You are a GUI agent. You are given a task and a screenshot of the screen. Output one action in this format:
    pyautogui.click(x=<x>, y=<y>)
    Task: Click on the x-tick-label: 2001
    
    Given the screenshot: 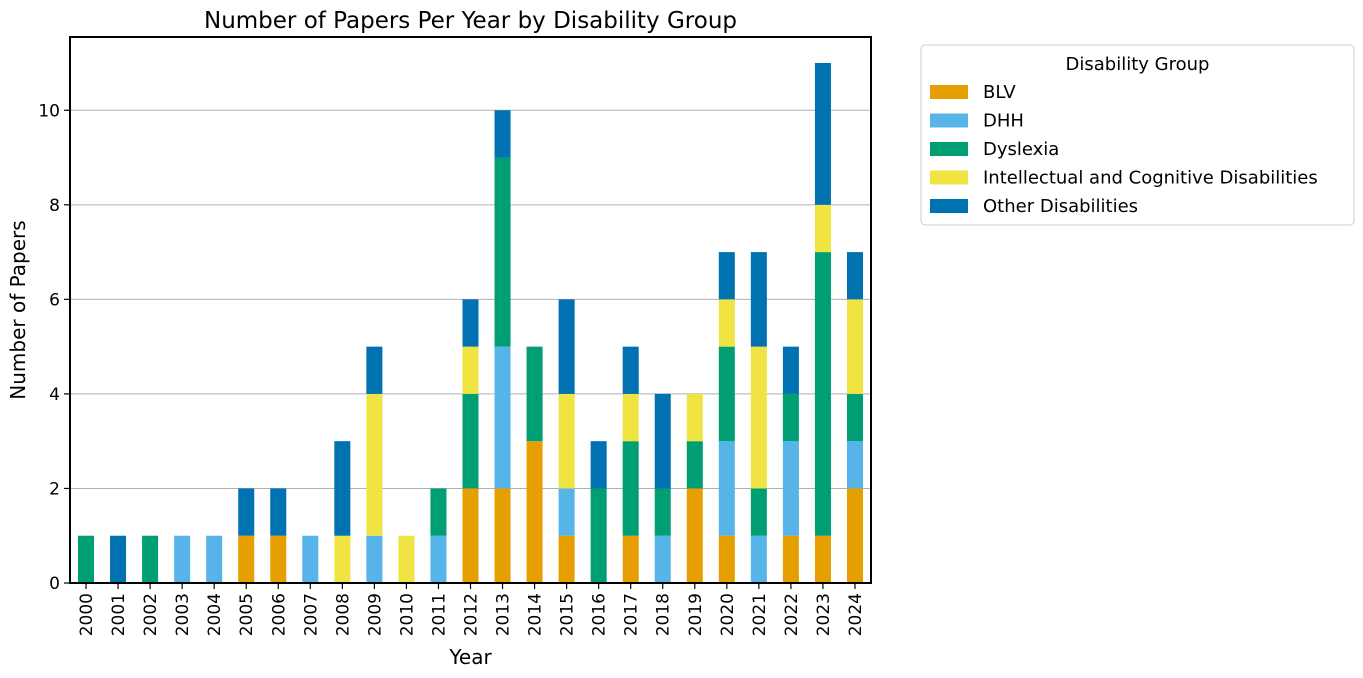 What is the action you would take?
    pyautogui.click(x=119, y=614)
    